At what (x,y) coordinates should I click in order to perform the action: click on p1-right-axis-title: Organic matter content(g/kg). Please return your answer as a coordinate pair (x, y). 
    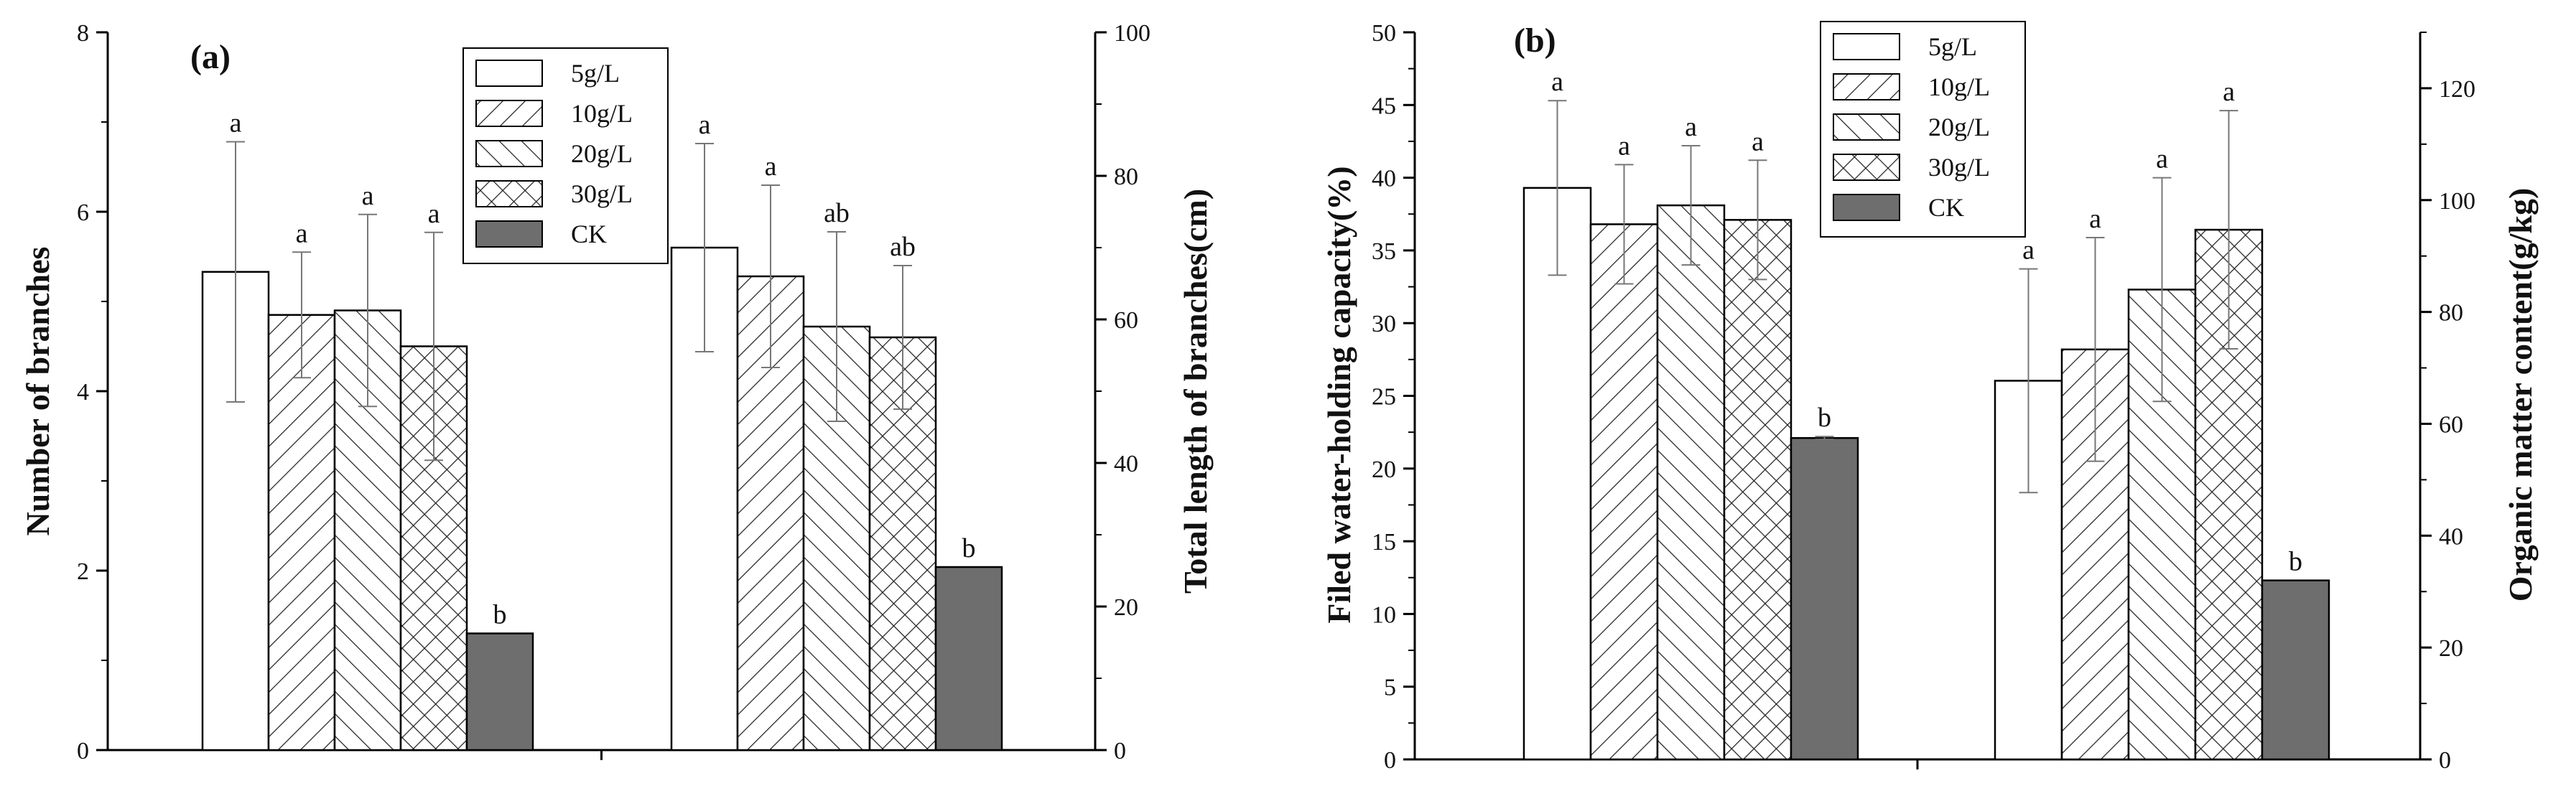
    Looking at the image, I should click on (2520, 395).